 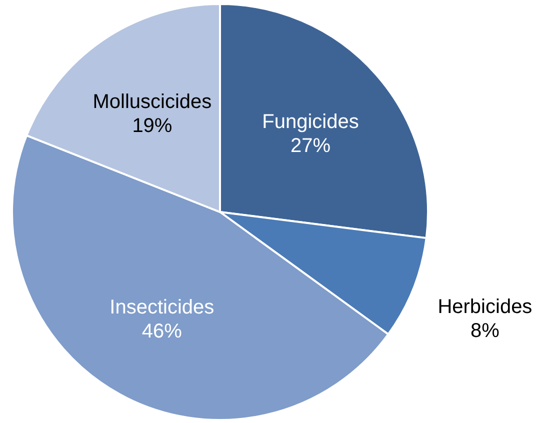 What do you see at coordinates (310, 146) in the screenshot?
I see `data-label: 27%` at bounding box center [310, 146].